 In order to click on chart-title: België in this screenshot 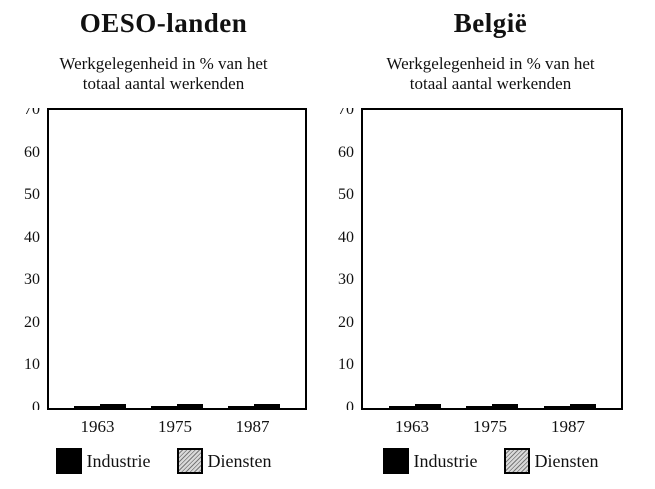, I will do `click(490, 23)`.